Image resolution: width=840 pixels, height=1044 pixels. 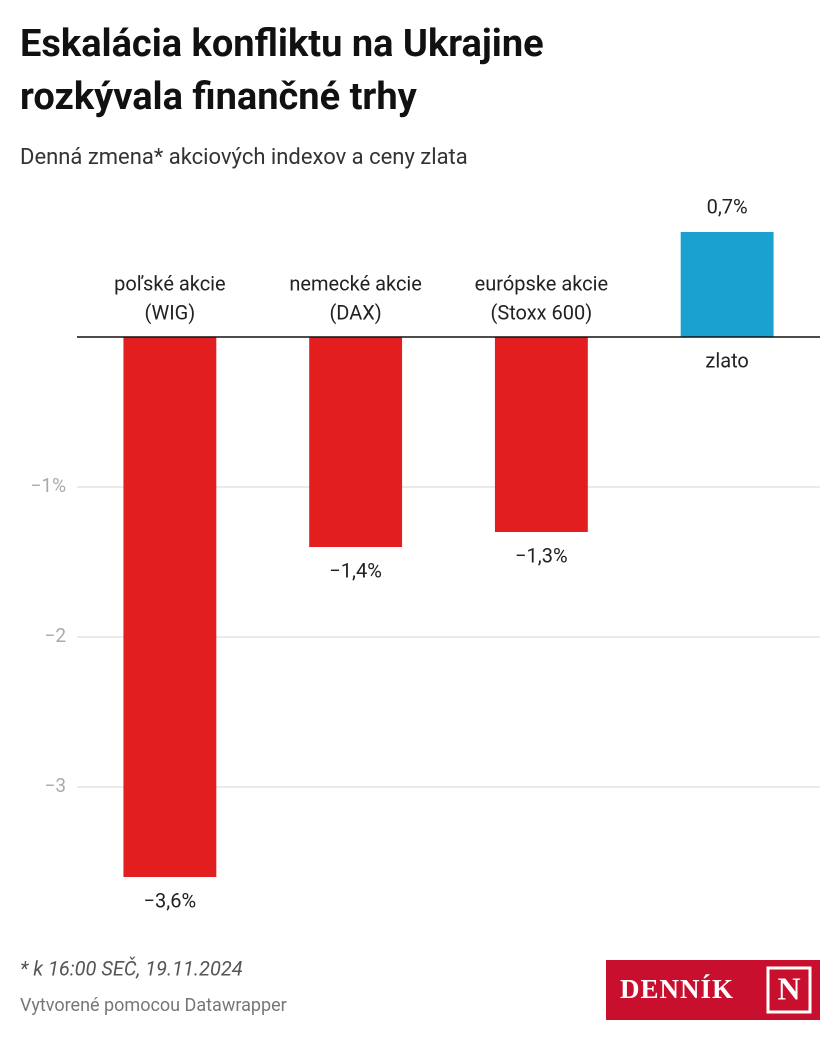 What do you see at coordinates (55, 635) in the screenshot?
I see `y-tick-label: −2` at bounding box center [55, 635].